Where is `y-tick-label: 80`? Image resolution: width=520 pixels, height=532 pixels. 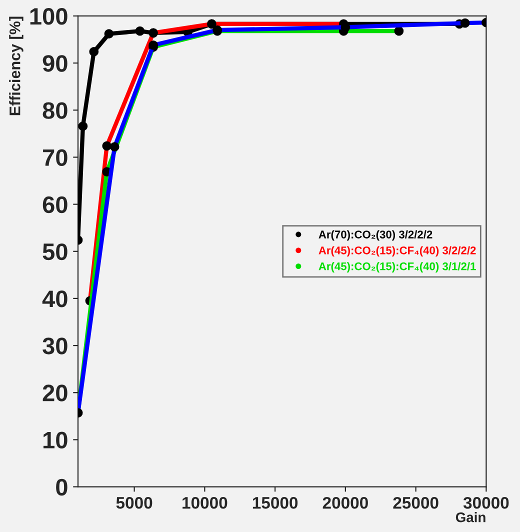 y-tick-label: 80 is located at coordinates (55, 110).